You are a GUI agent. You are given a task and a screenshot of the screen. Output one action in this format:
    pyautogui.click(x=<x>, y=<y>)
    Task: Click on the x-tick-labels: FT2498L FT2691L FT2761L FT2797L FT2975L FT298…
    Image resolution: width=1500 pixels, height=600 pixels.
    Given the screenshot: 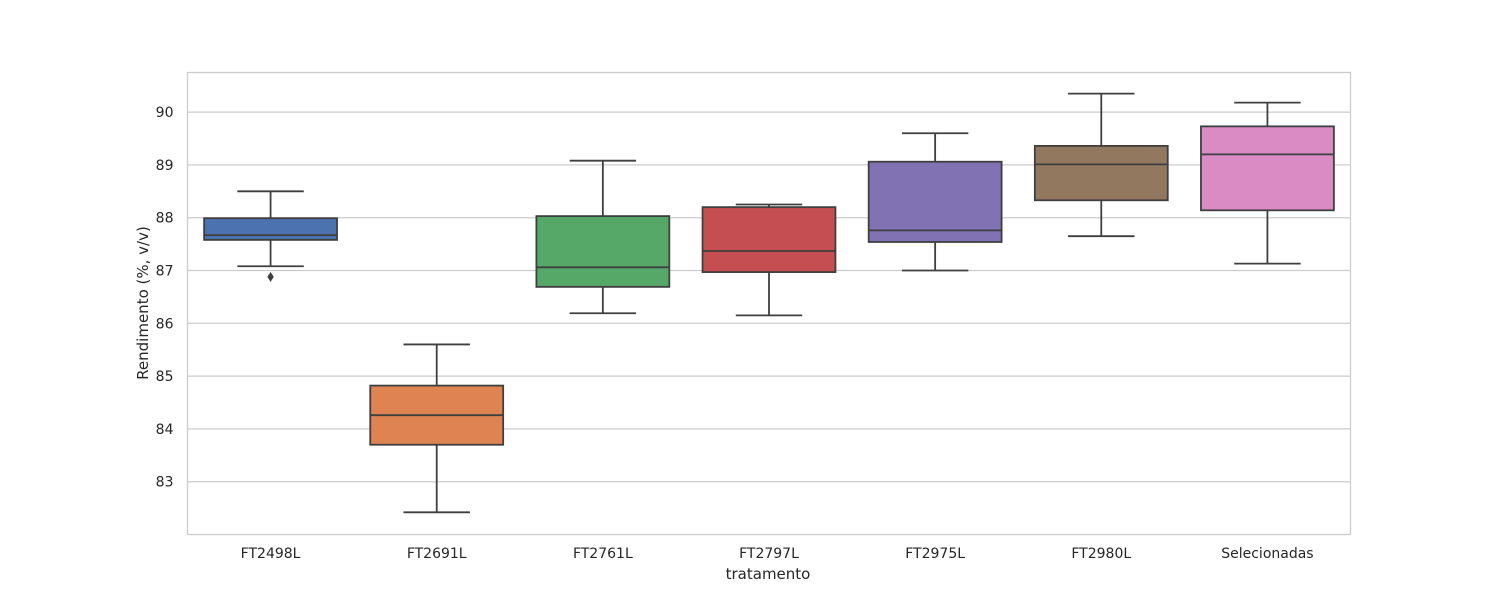 What is the action you would take?
    pyautogui.click(x=777, y=554)
    